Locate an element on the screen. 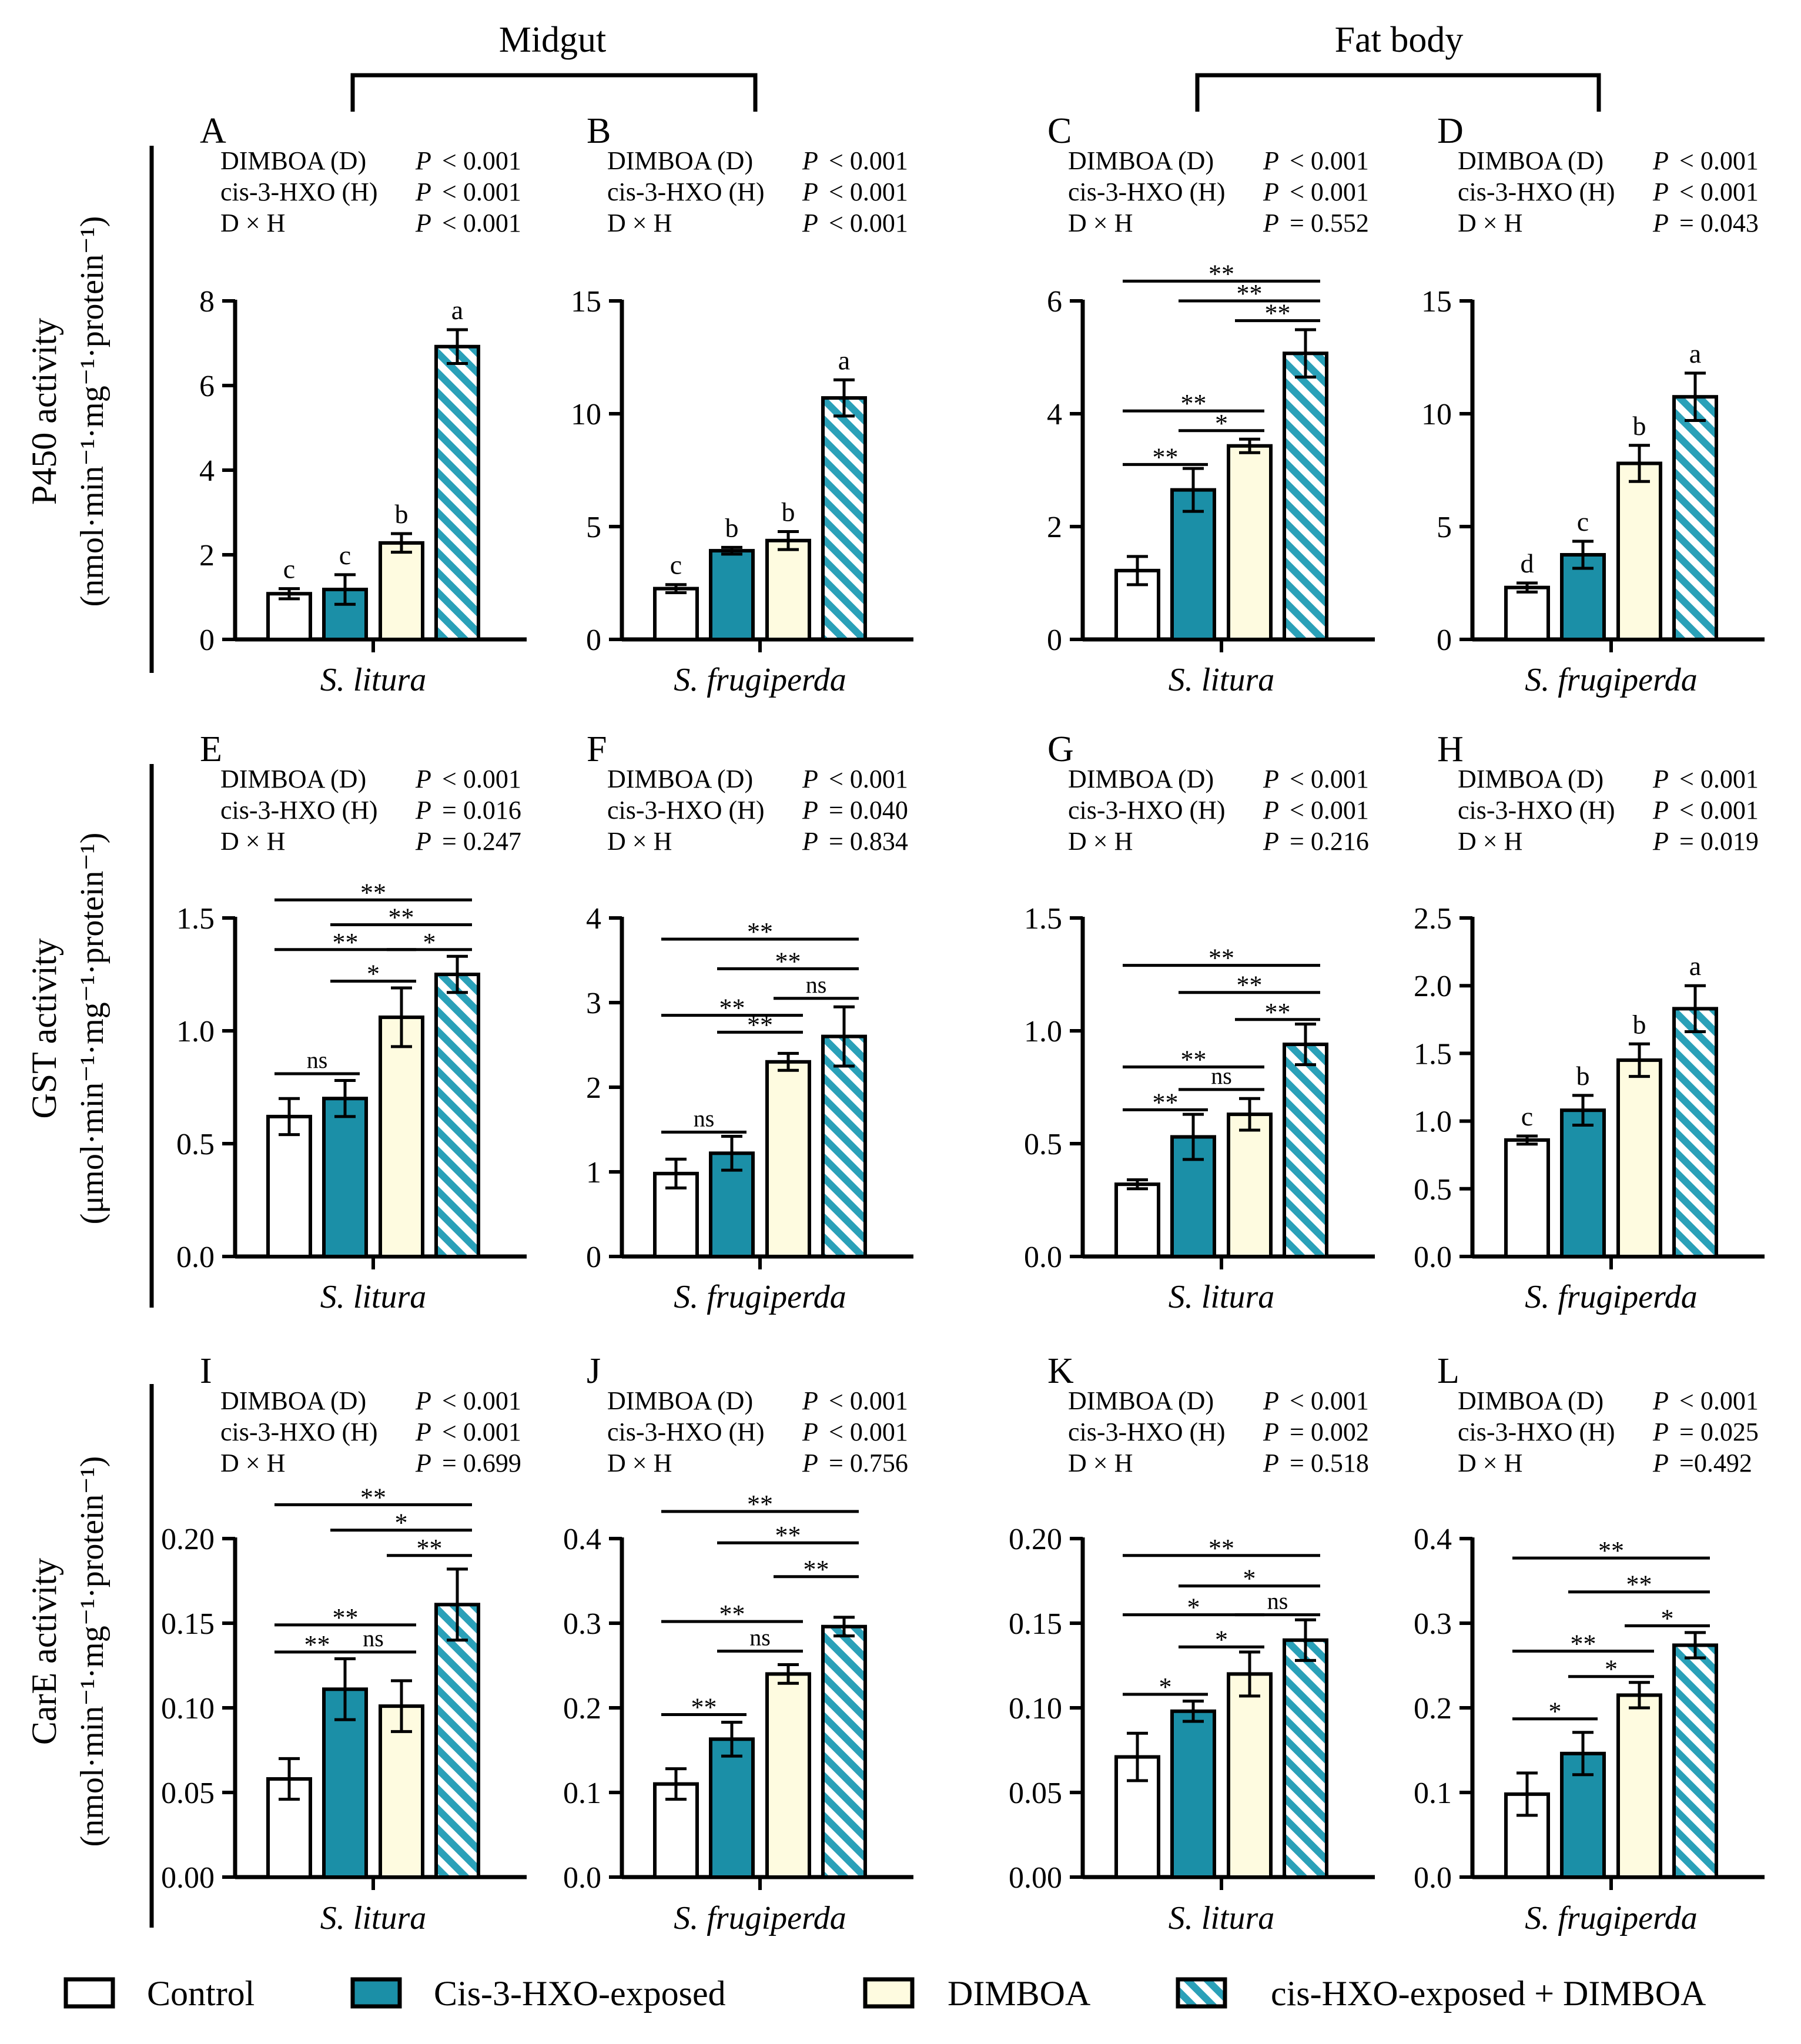 This screenshot has height=2044, width=1801. stat-p-i-1: P is located at coordinates (423, 1432).